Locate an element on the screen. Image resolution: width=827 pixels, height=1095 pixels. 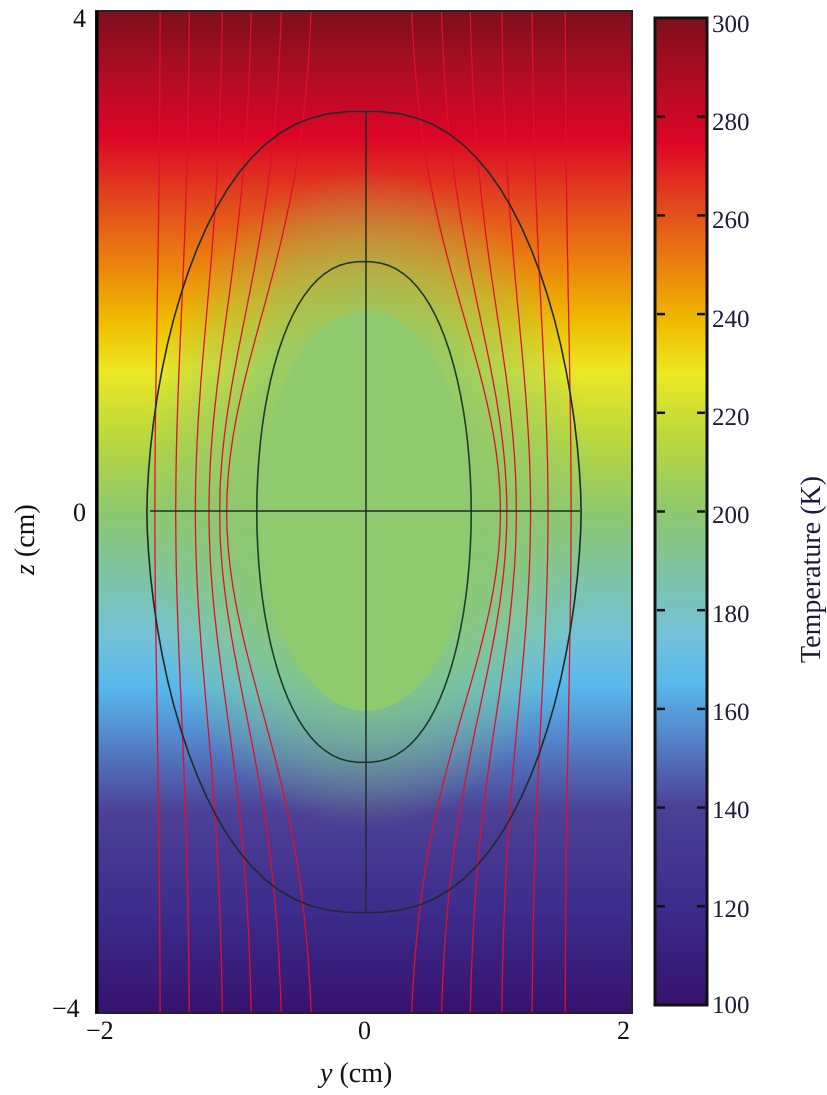
colorbar-tick-140: 140 is located at coordinates (731, 810).